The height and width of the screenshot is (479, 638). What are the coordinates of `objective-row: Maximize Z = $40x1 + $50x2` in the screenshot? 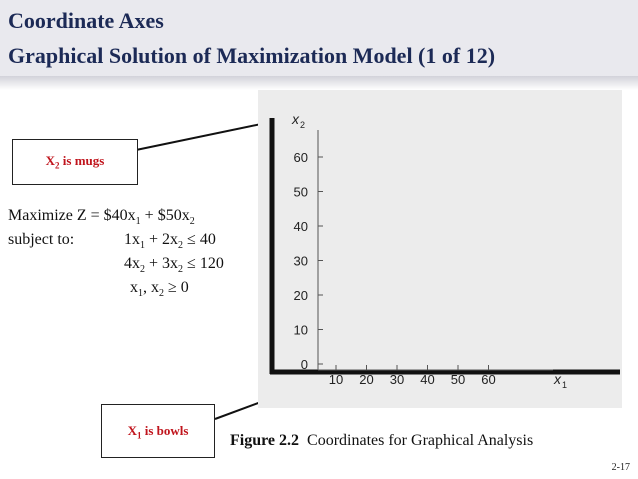 It's located at (101, 216).